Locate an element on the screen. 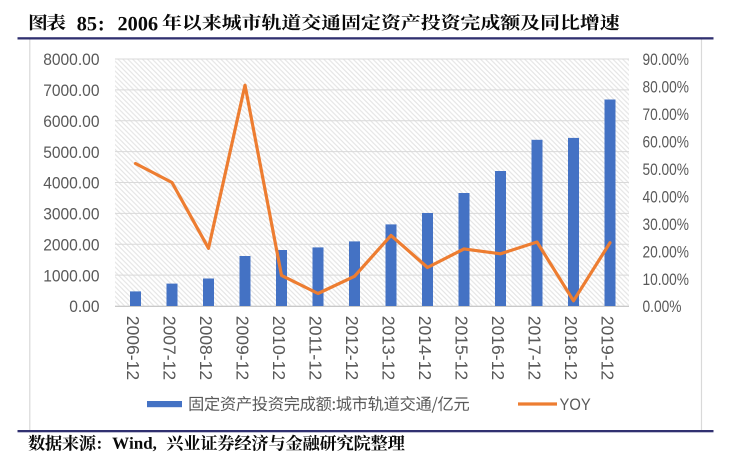  svg-text: 0.00 is located at coordinates (84, 306).